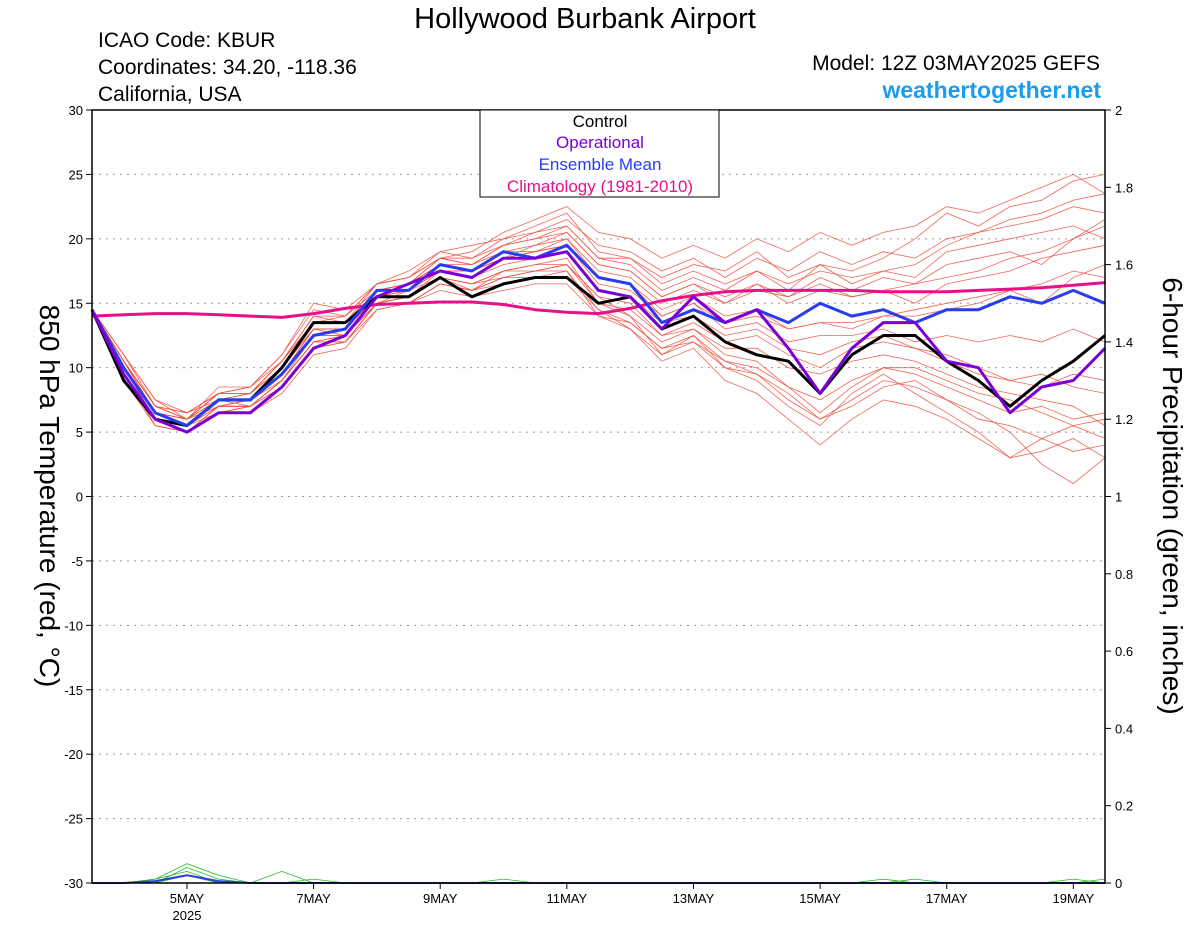  I want to click on y2-tick-label: 1.2, so click(1124, 419).